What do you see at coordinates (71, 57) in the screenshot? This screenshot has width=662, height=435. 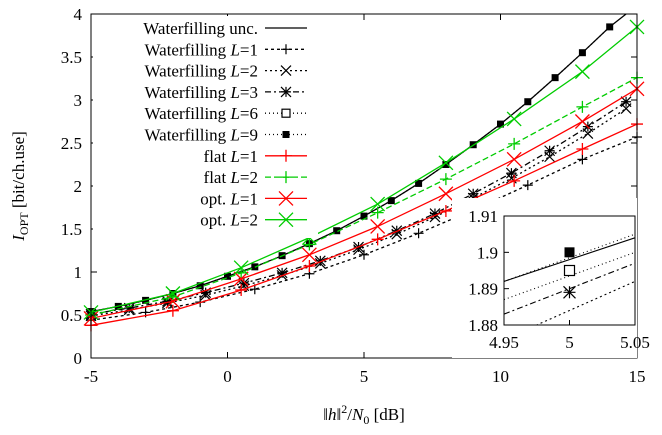 I see `y-tick-label: 3.5` at bounding box center [71, 57].